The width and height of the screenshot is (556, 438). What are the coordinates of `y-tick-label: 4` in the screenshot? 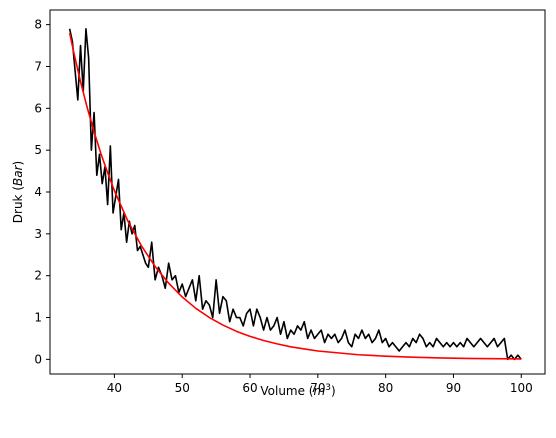 It's located at (38, 192).